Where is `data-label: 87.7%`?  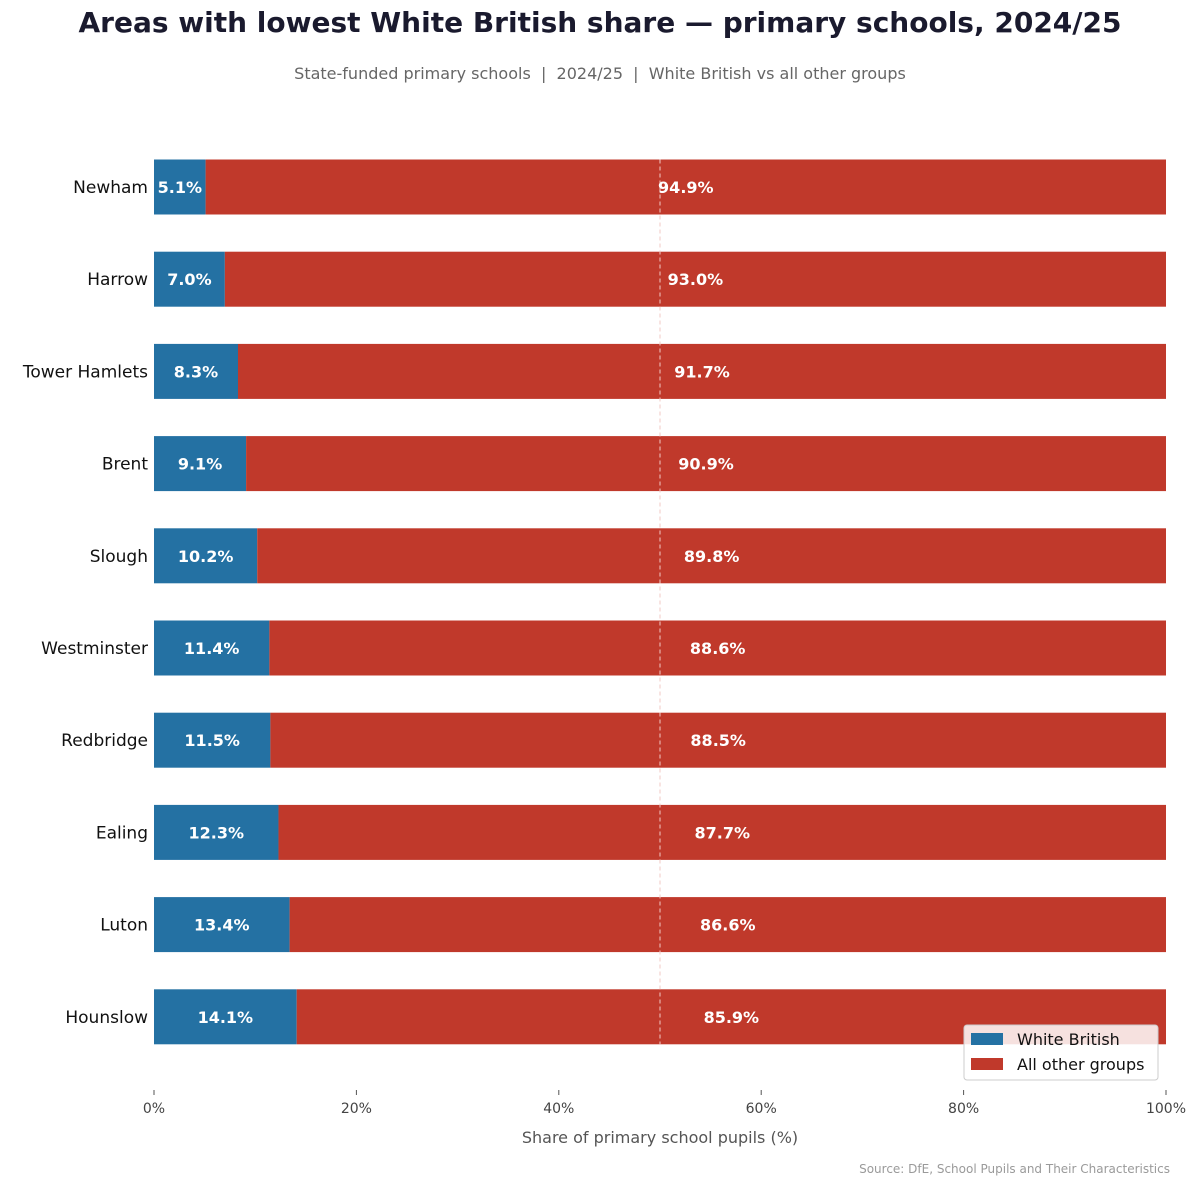
data-label: 87.7% is located at coordinates (722, 832).